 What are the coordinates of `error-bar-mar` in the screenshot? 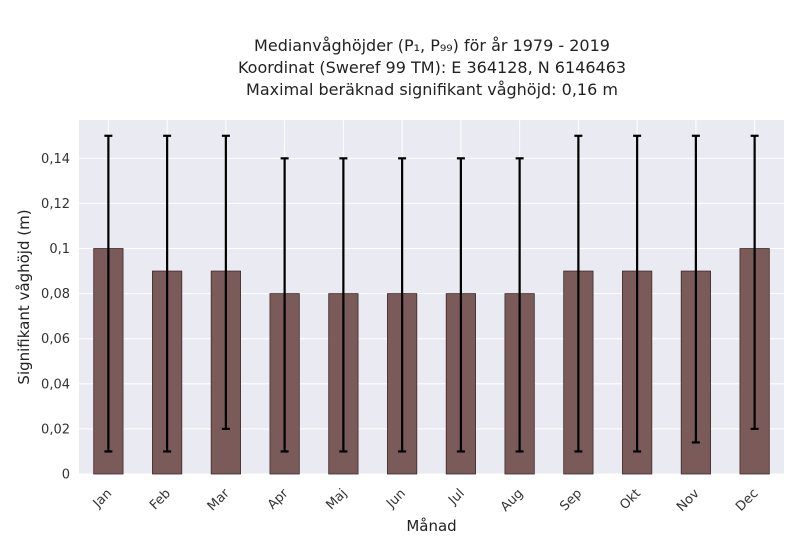 It's located at (225, 282).